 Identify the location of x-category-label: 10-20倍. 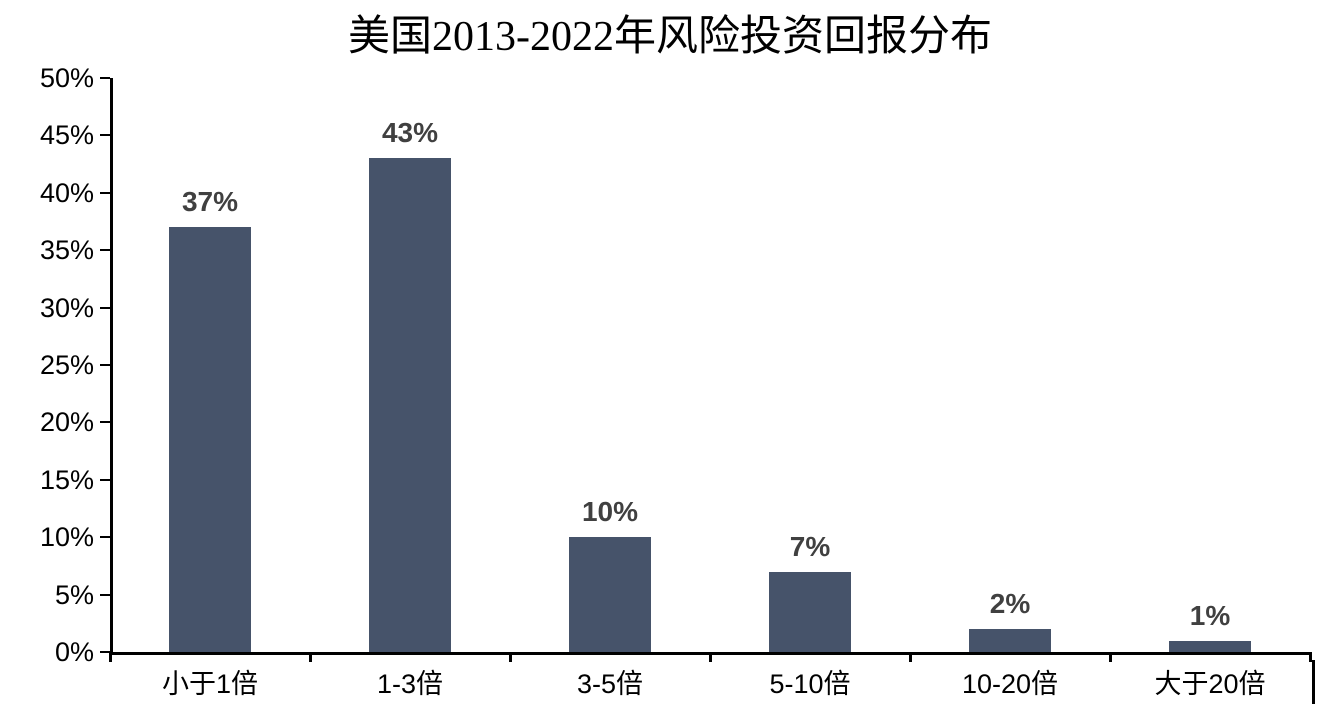
(1010, 684).